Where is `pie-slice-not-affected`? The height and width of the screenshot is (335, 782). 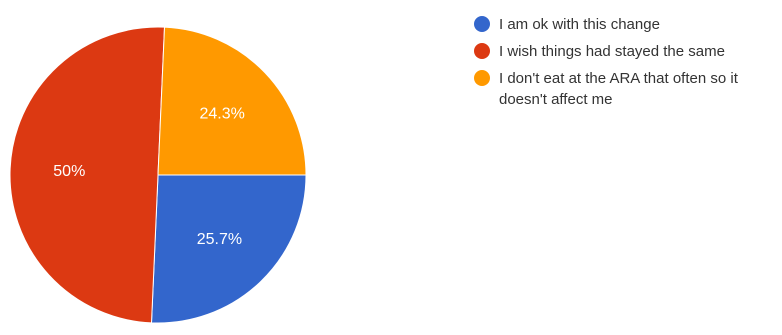 pie-slice-not-affected is located at coordinates (232, 101).